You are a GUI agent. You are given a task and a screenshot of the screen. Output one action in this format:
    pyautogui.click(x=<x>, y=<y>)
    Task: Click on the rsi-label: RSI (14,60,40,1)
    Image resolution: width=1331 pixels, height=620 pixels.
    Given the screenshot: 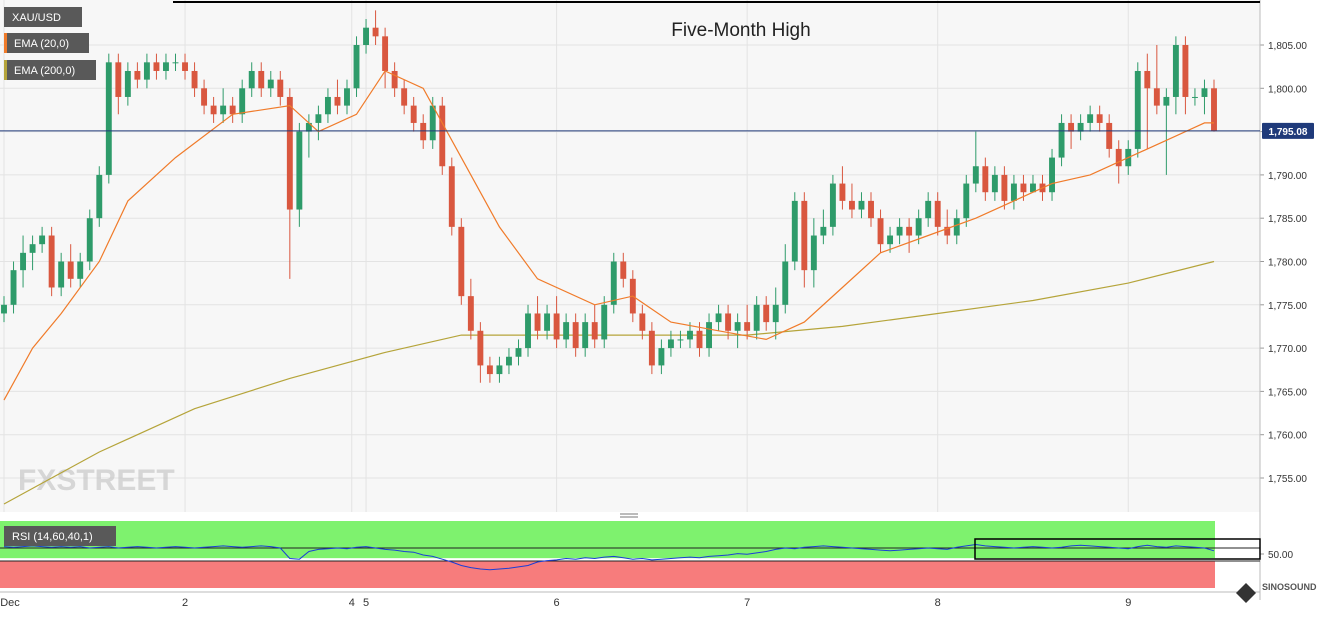 What is the action you would take?
    pyautogui.click(x=60, y=536)
    